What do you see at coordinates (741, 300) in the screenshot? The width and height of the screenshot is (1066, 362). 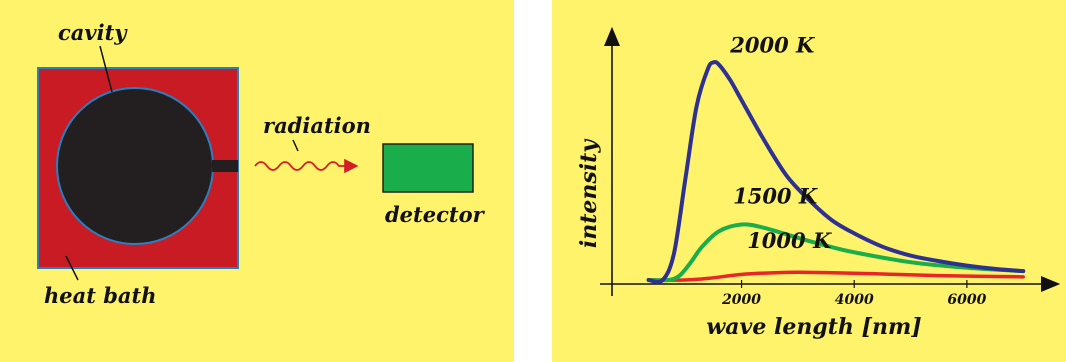 I see `x-tick-label-2000: 2000` at bounding box center [741, 300].